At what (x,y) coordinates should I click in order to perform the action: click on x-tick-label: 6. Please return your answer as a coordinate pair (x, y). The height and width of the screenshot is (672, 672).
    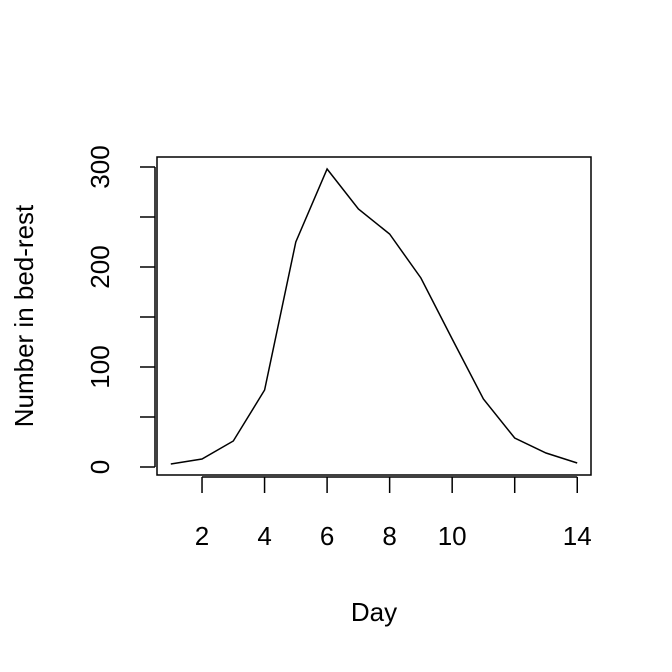
    Looking at the image, I should click on (327, 536).